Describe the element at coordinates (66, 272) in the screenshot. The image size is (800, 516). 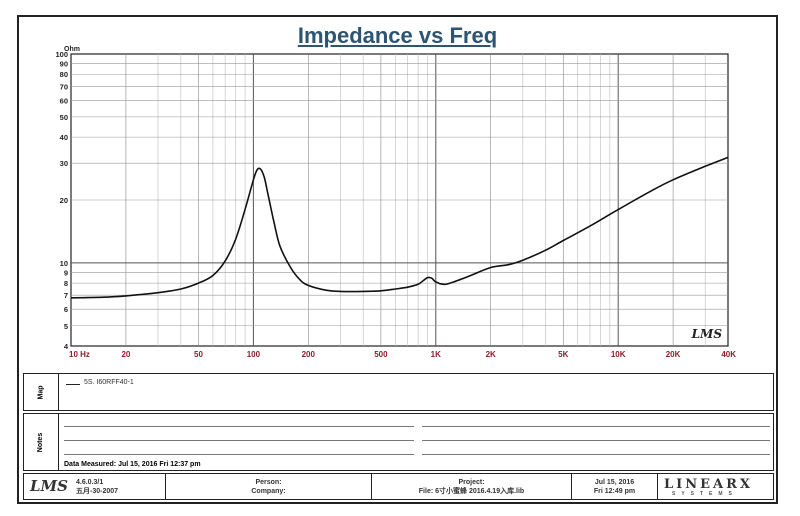
I see `y-tick-label: 9` at that location.